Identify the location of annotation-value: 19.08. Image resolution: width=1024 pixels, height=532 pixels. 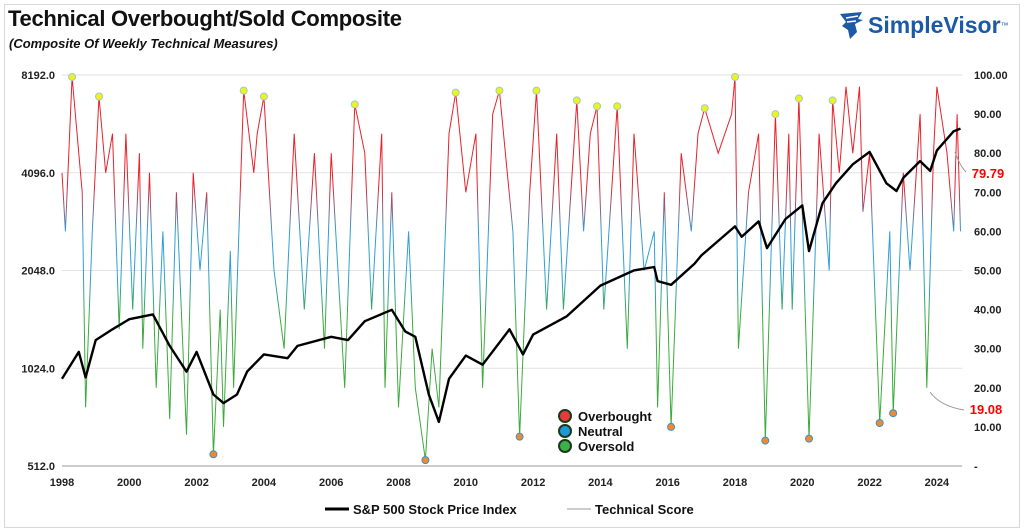
(986, 409).